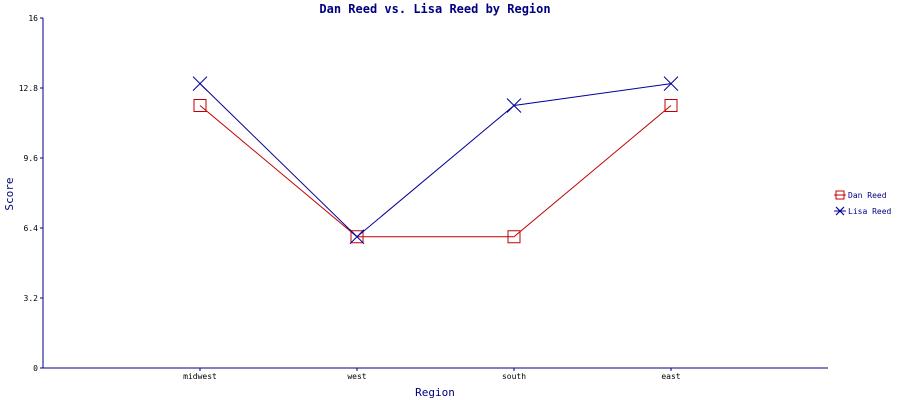  I want to click on y-tick-label: 12.8, so click(28, 88).